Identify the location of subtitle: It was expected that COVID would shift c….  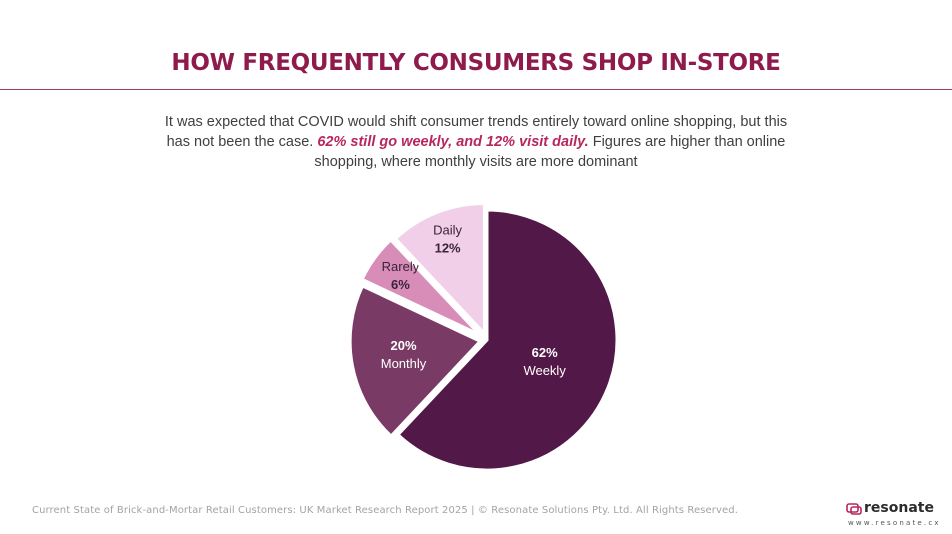
(476, 142).